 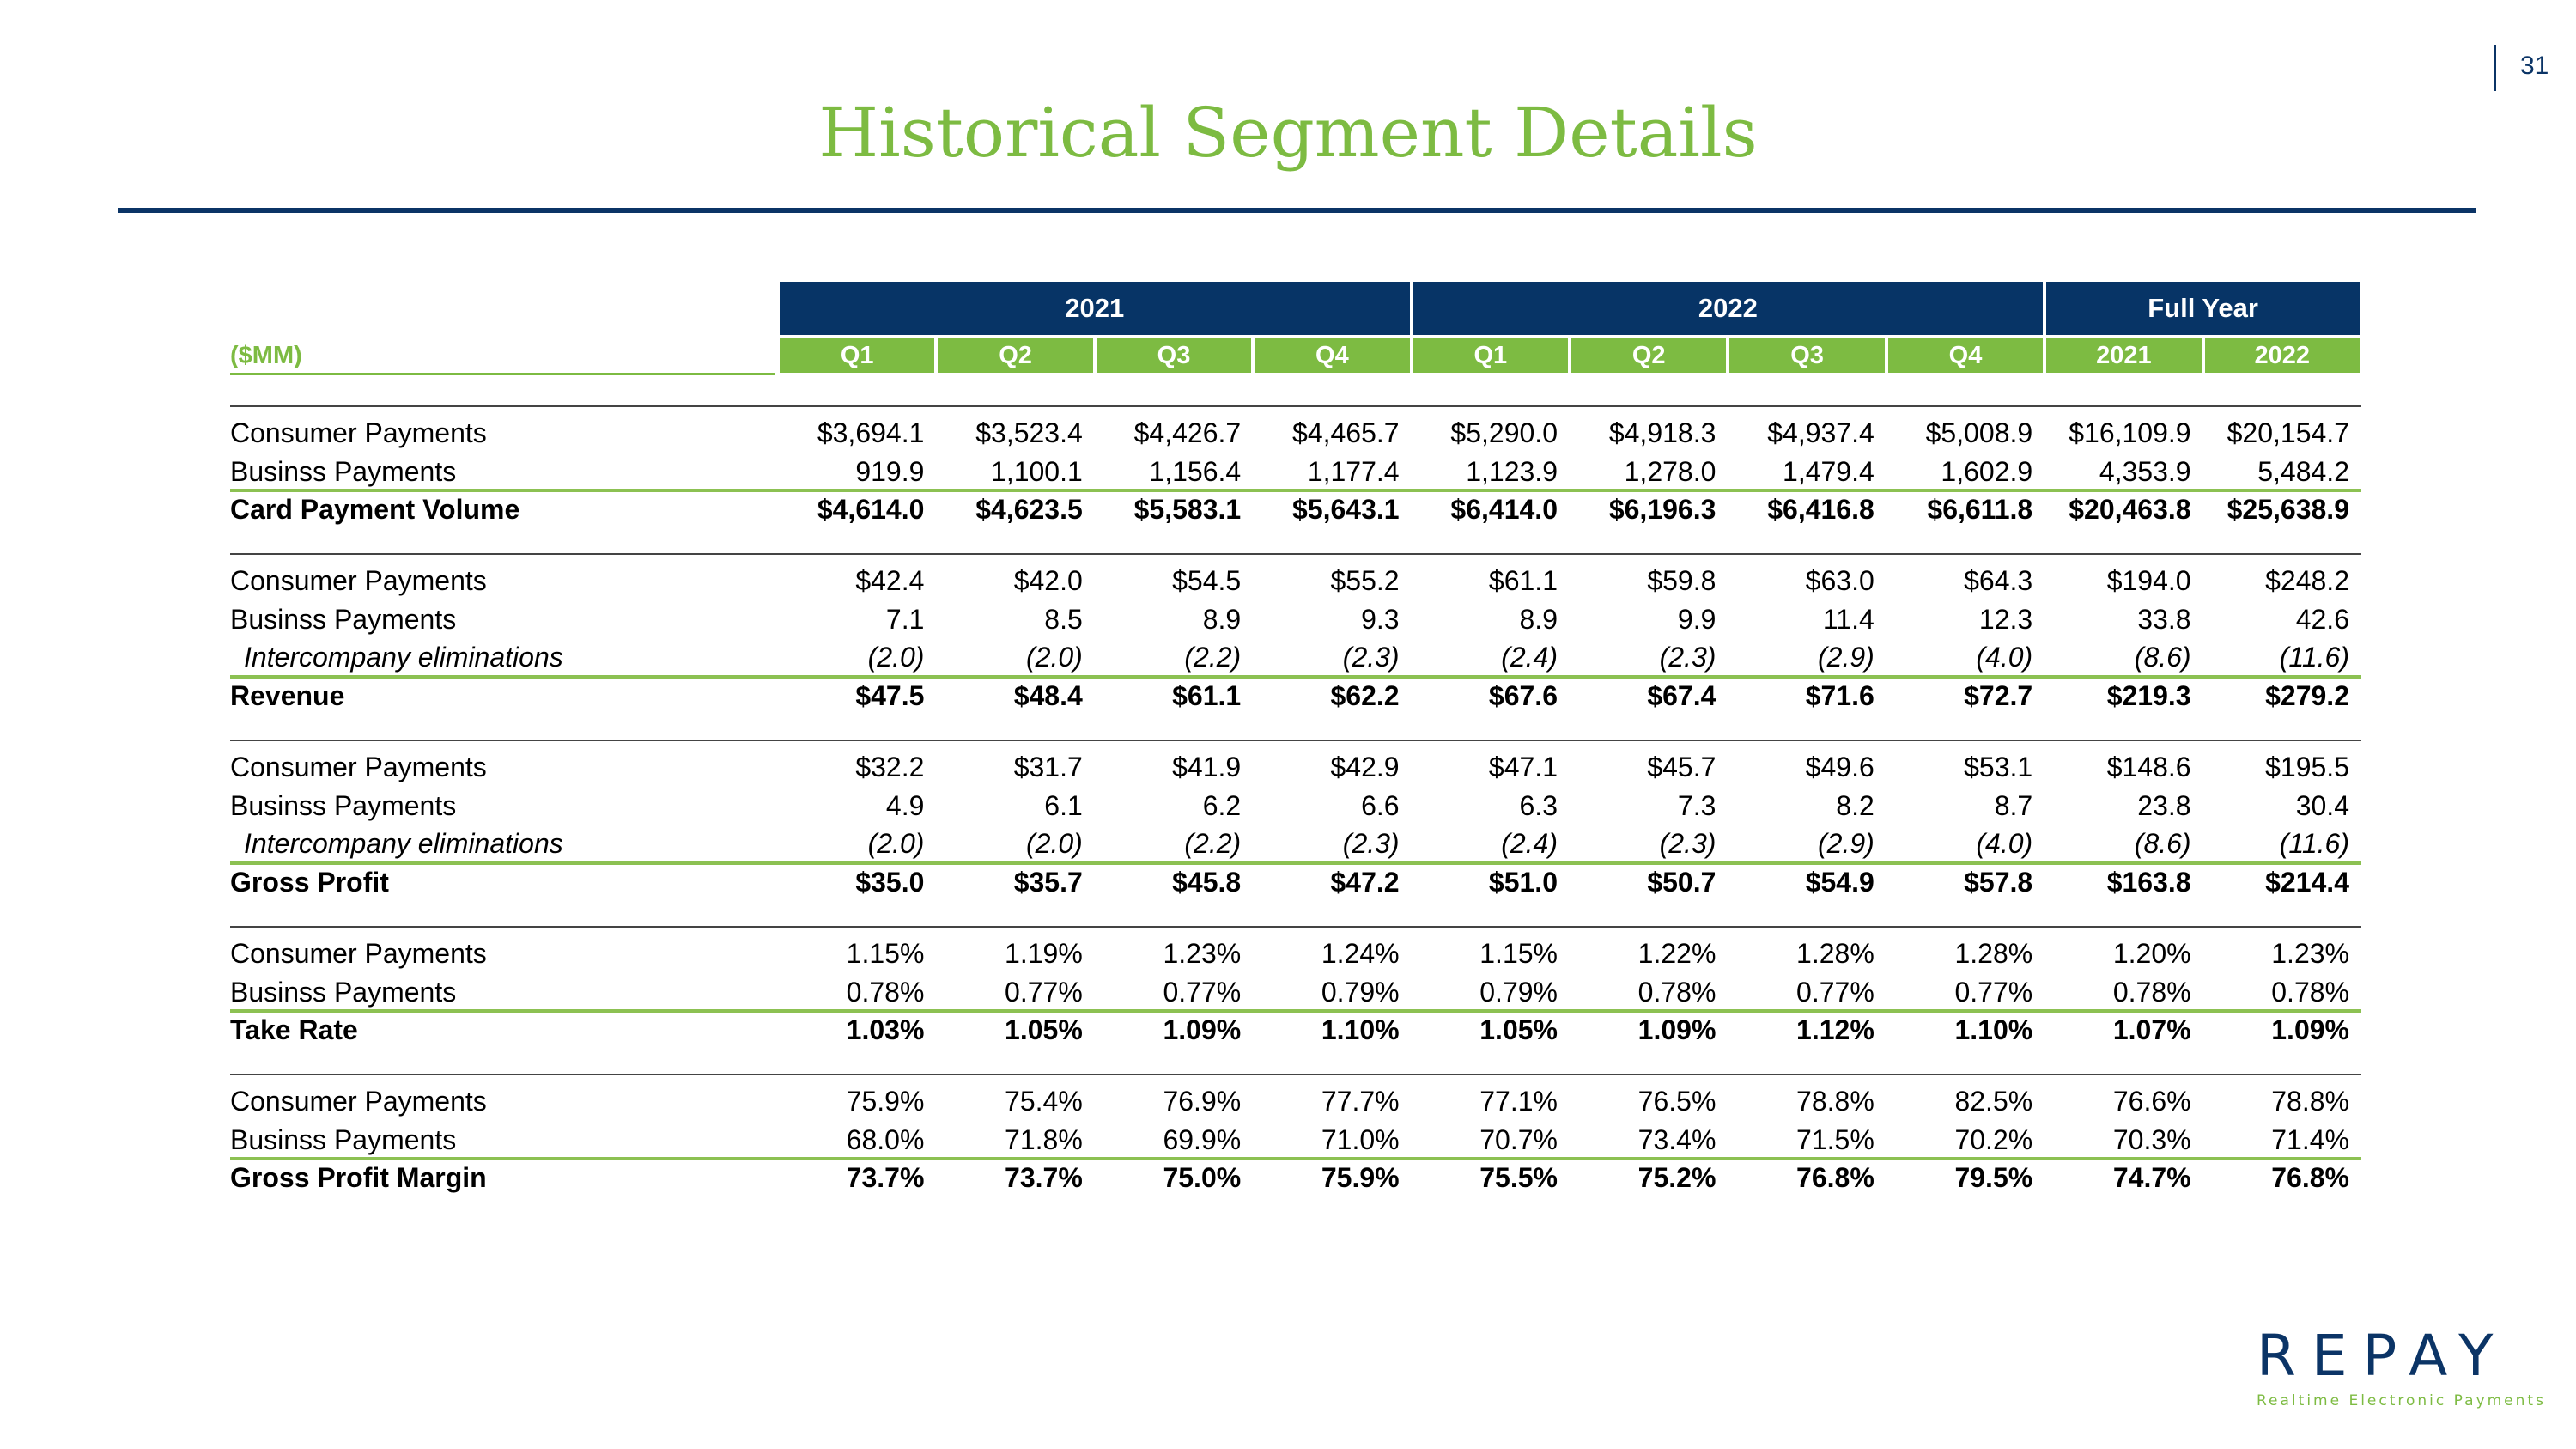 What do you see at coordinates (1029, 432) in the screenshot?
I see `table-cell: $3,523.4` at bounding box center [1029, 432].